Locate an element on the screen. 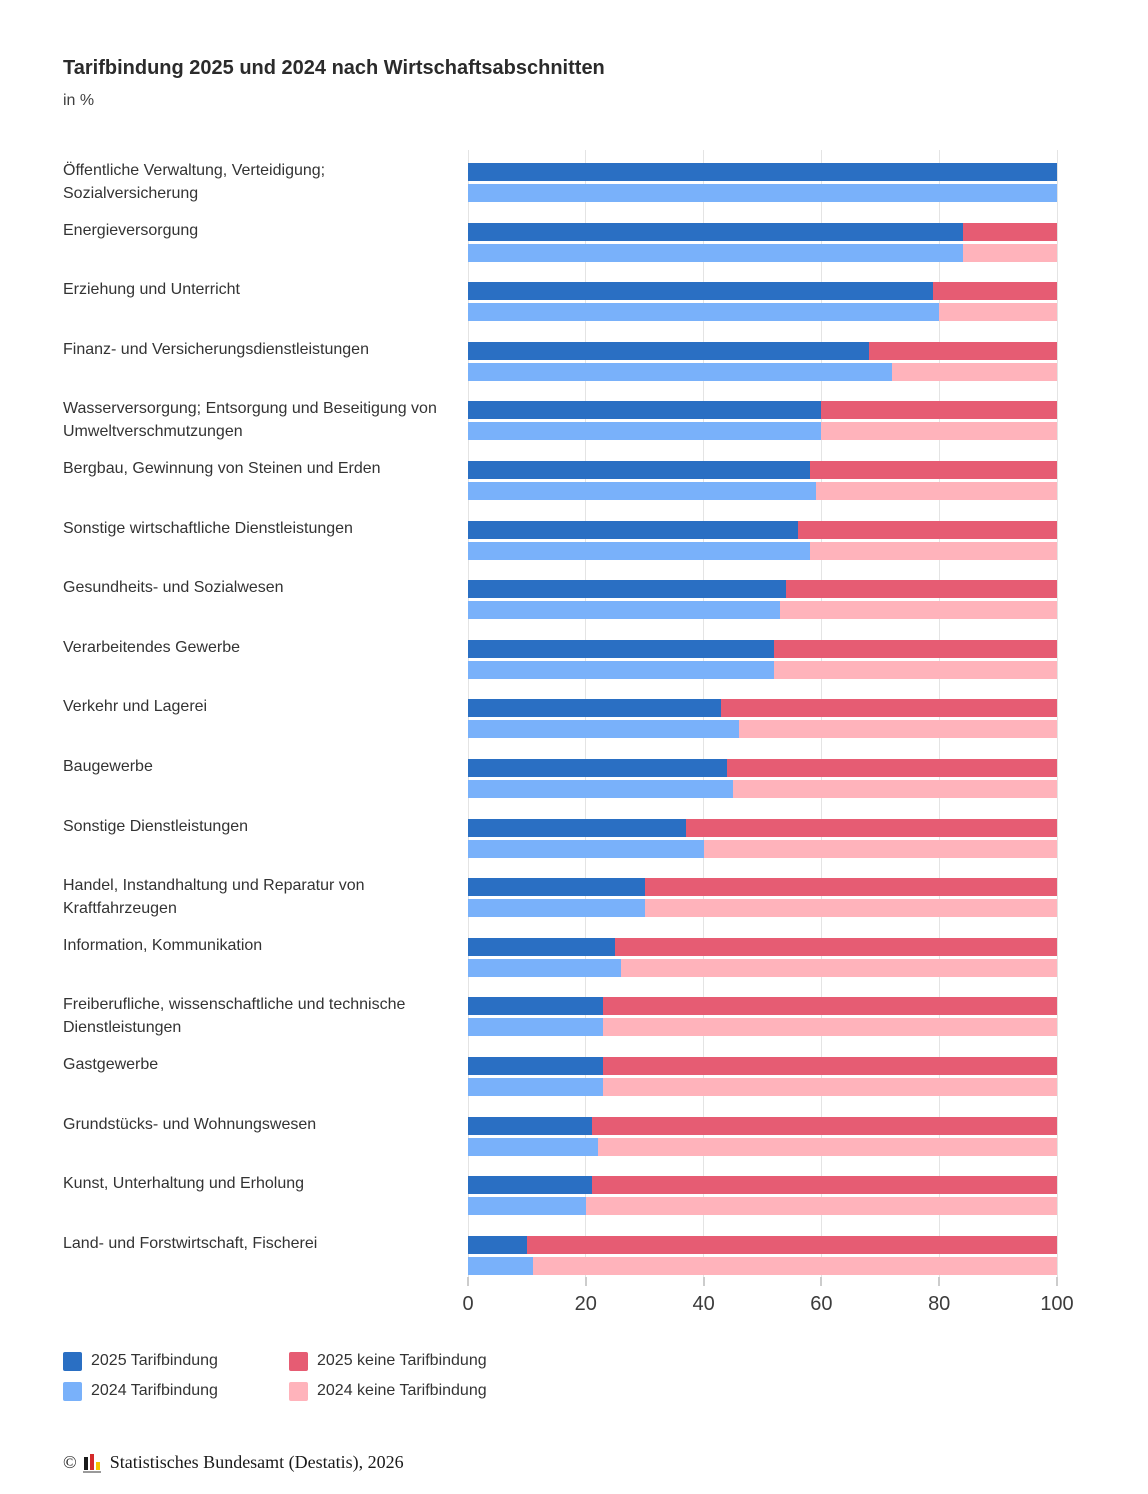 The height and width of the screenshot is (1494, 1148). category-label: Land- und Forstwirtschaft, Fischerei is located at coordinates (190, 1243).